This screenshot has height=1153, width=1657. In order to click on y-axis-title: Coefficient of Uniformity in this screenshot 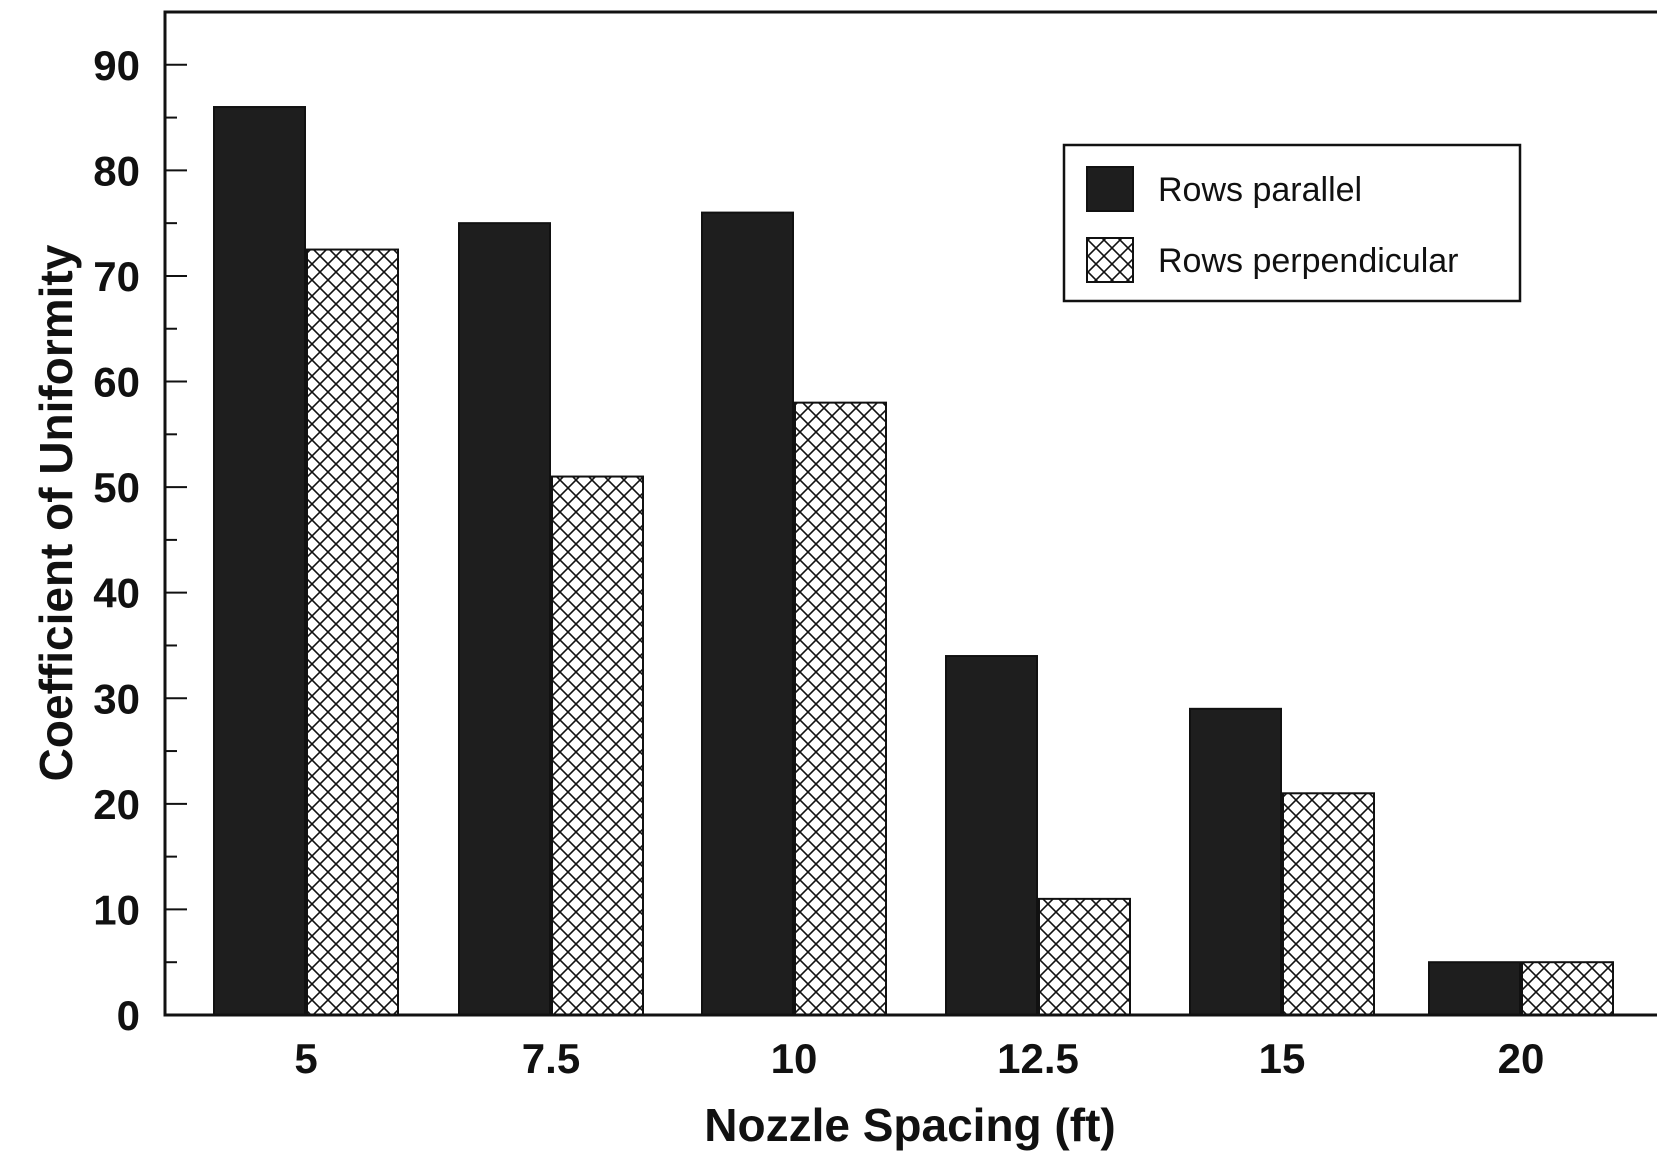, I will do `click(56, 512)`.